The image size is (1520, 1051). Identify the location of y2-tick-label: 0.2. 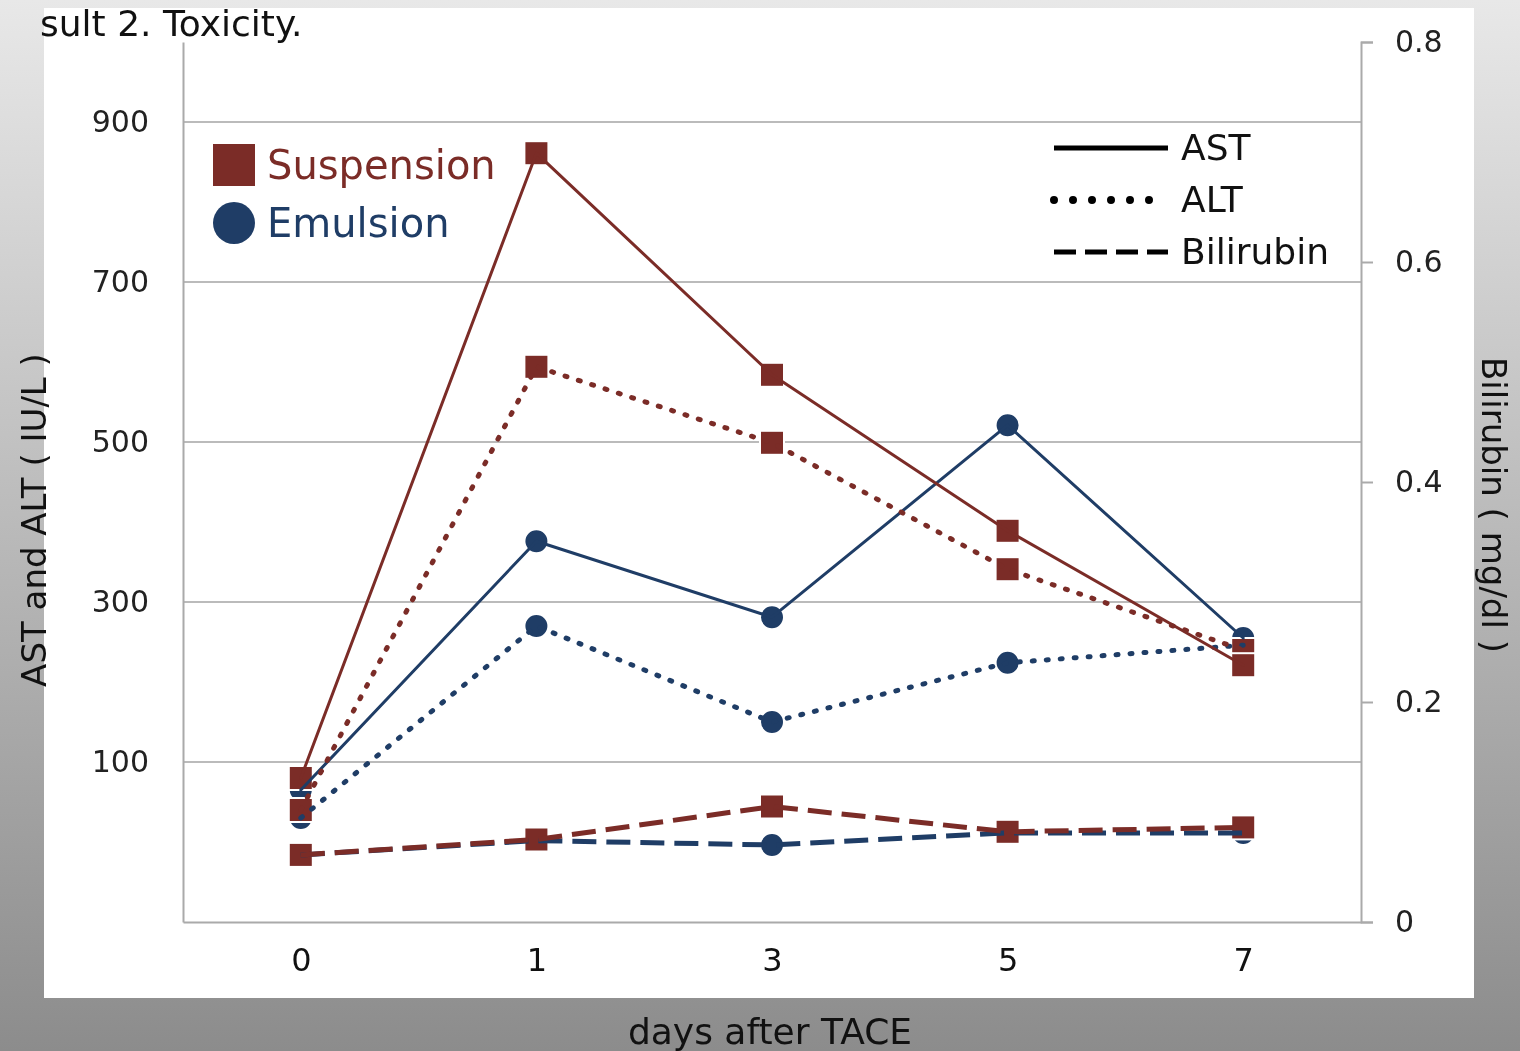
(1419, 702).